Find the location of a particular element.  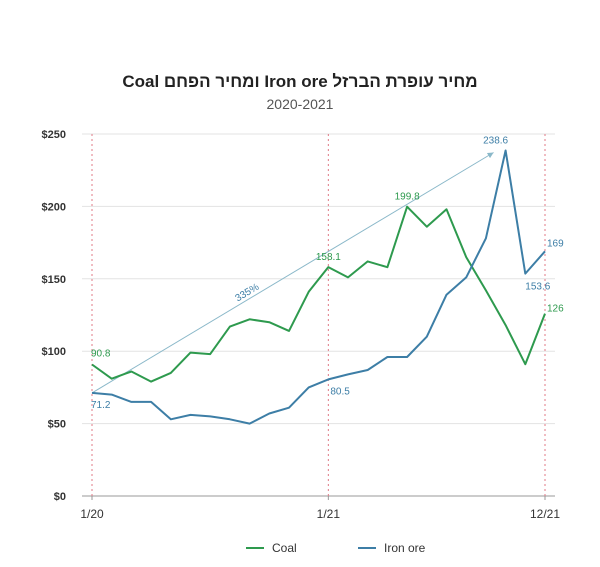

coal-data-label: 90.8 is located at coordinates (101, 354).